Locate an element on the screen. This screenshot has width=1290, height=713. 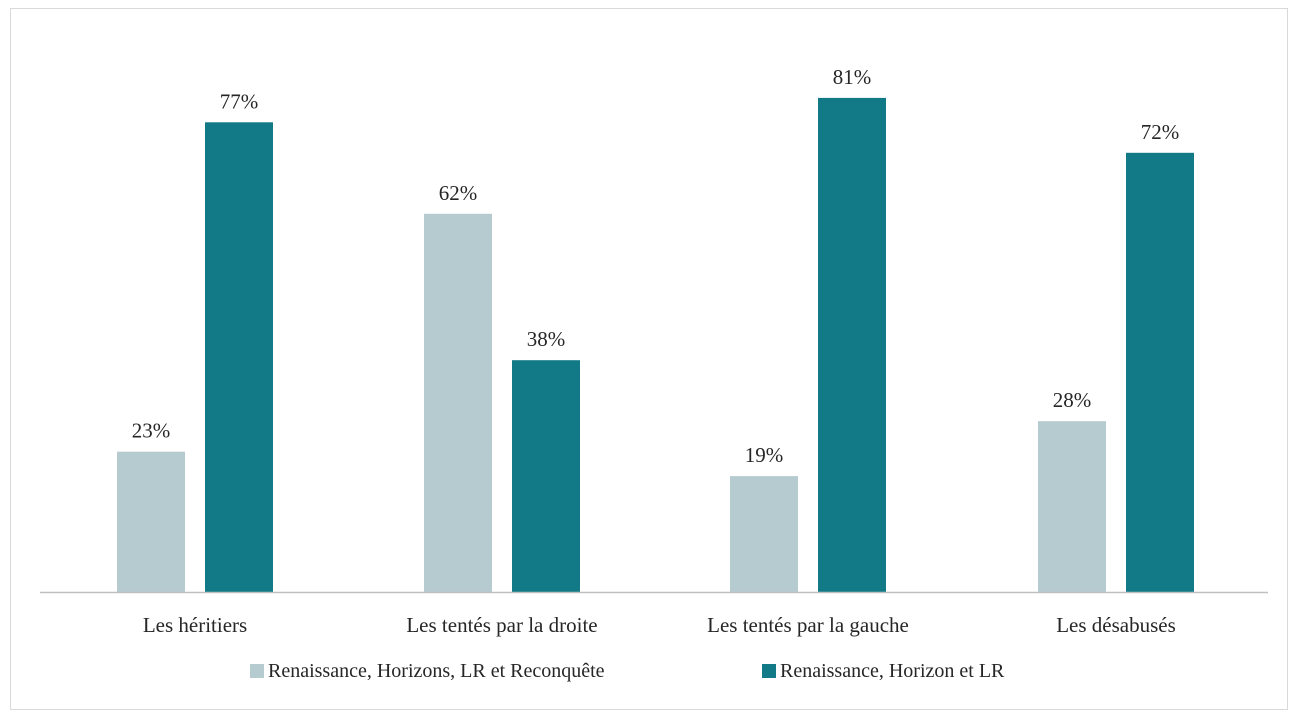
x-tick-label-0: Les héritiers is located at coordinates (195, 625).